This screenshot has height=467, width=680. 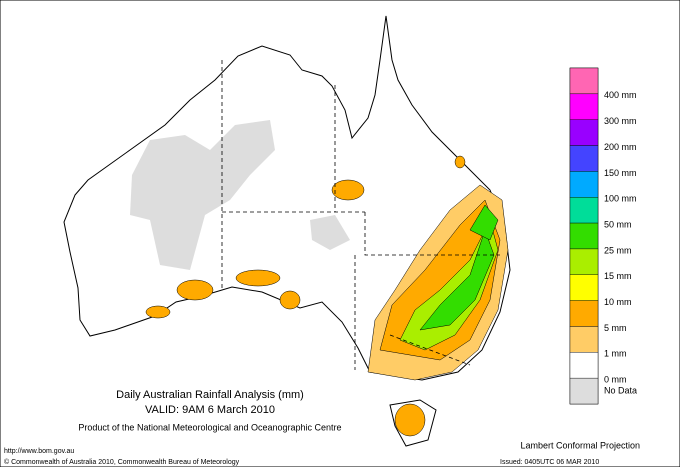 What do you see at coordinates (618, 302) in the screenshot?
I see `legend-label: 10 mm` at bounding box center [618, 302].